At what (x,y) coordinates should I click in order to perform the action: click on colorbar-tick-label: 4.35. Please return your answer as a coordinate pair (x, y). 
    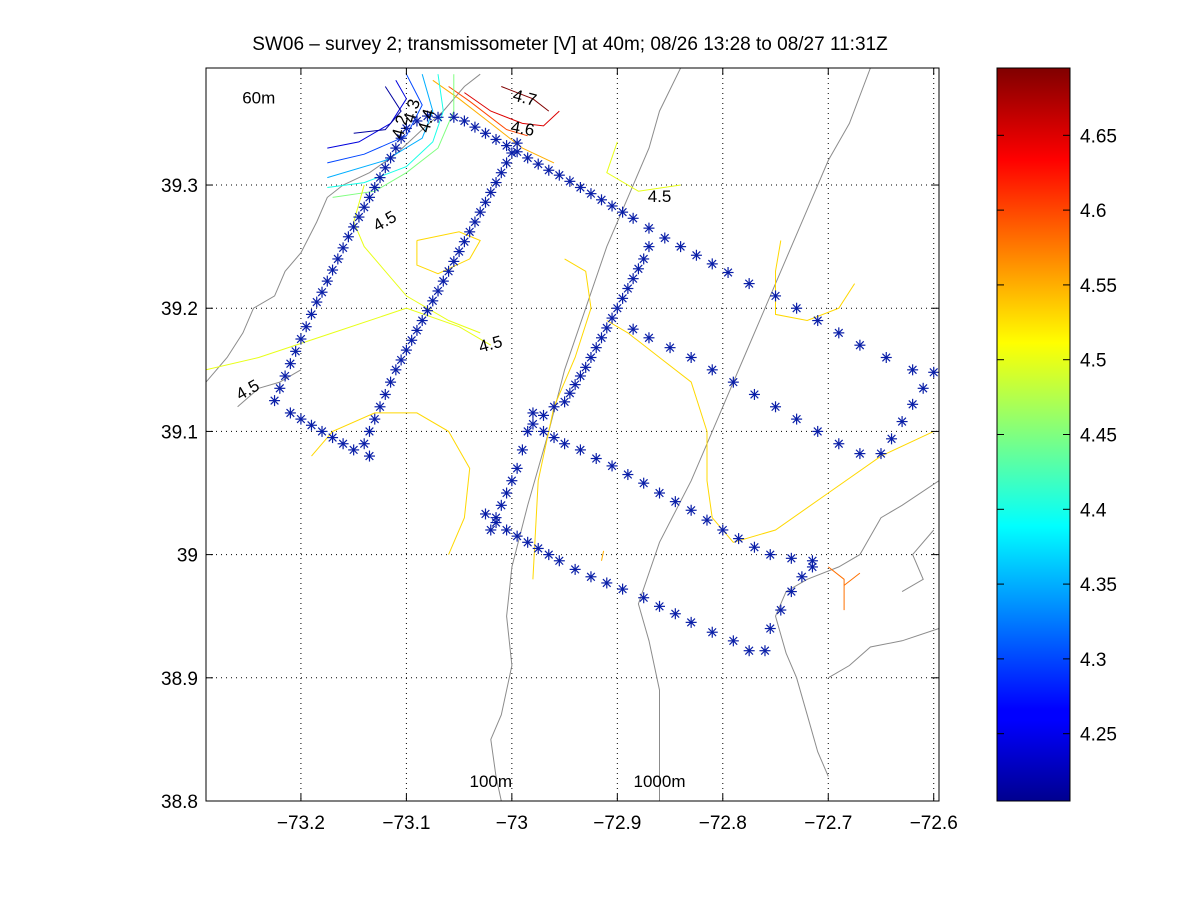
    Looking at the image, I should click on (1098, 585).